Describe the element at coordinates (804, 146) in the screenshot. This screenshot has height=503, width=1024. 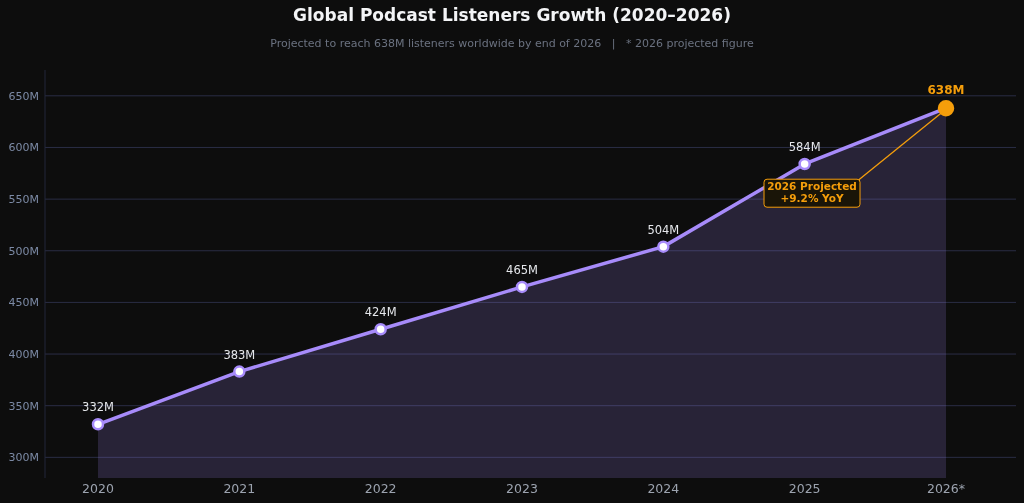
I see `data-label: 584M` at that location.